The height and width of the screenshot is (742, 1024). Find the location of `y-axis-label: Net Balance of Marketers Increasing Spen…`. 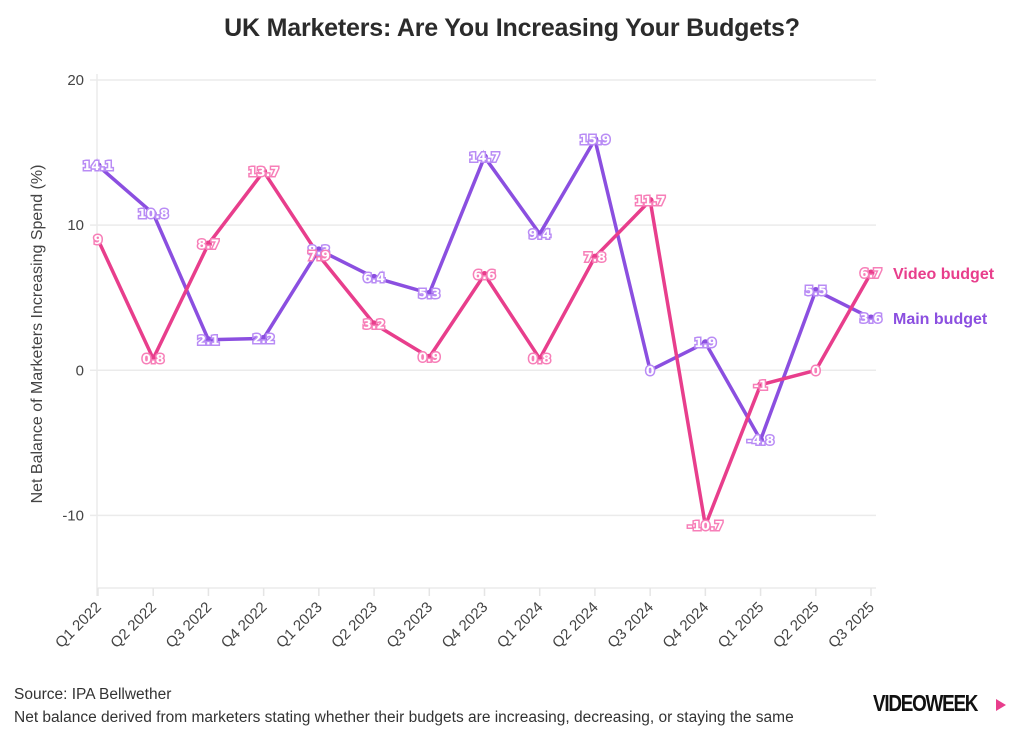

y-axis-label: Net Balance of Marketers Increasing Spen… is located at coordinates (37, 334).